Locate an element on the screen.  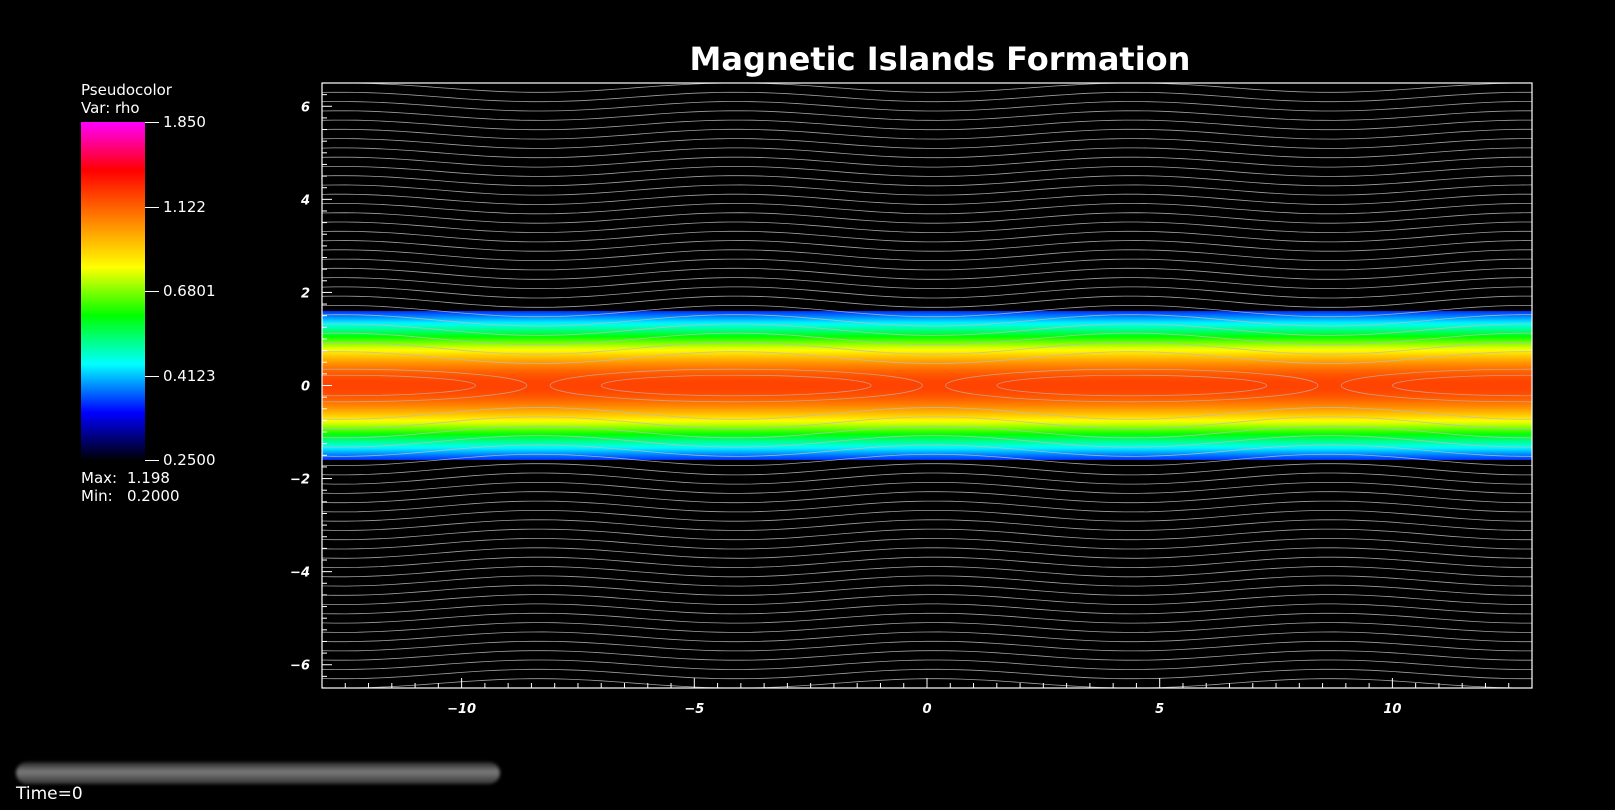
y-tick-label: 2 is located at coordinates (305, 293).